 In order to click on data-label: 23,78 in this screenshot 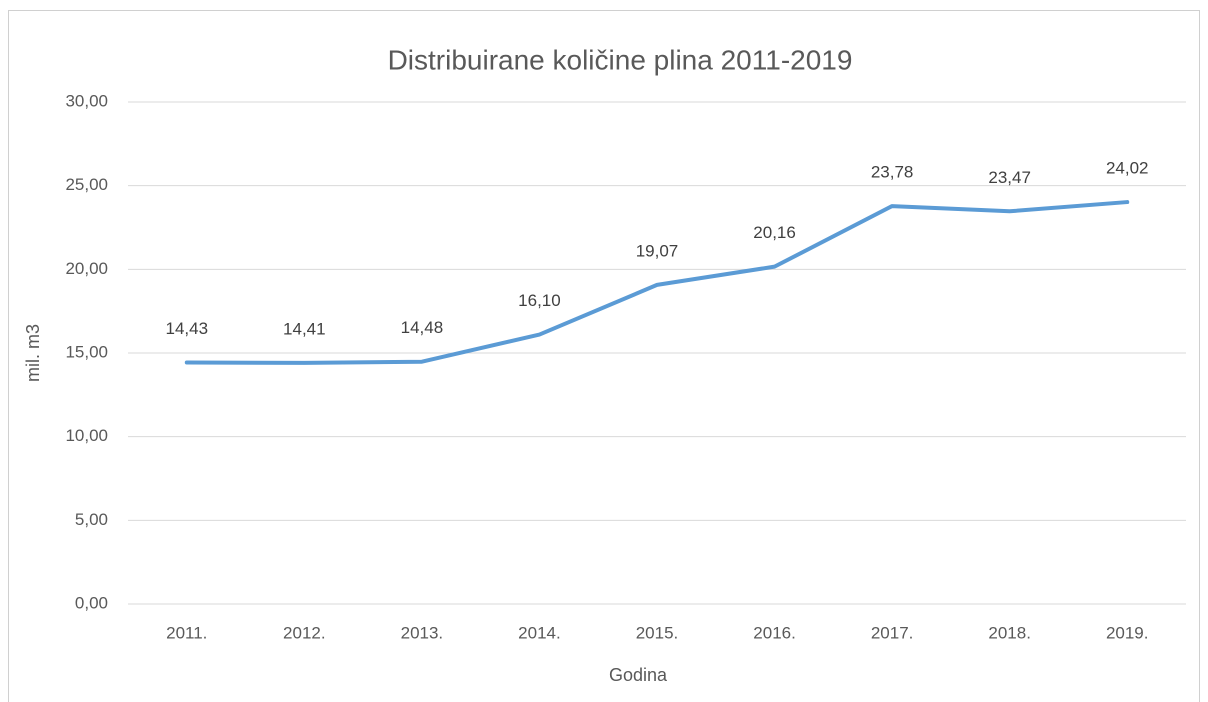, I will do `click(892, 172)`.